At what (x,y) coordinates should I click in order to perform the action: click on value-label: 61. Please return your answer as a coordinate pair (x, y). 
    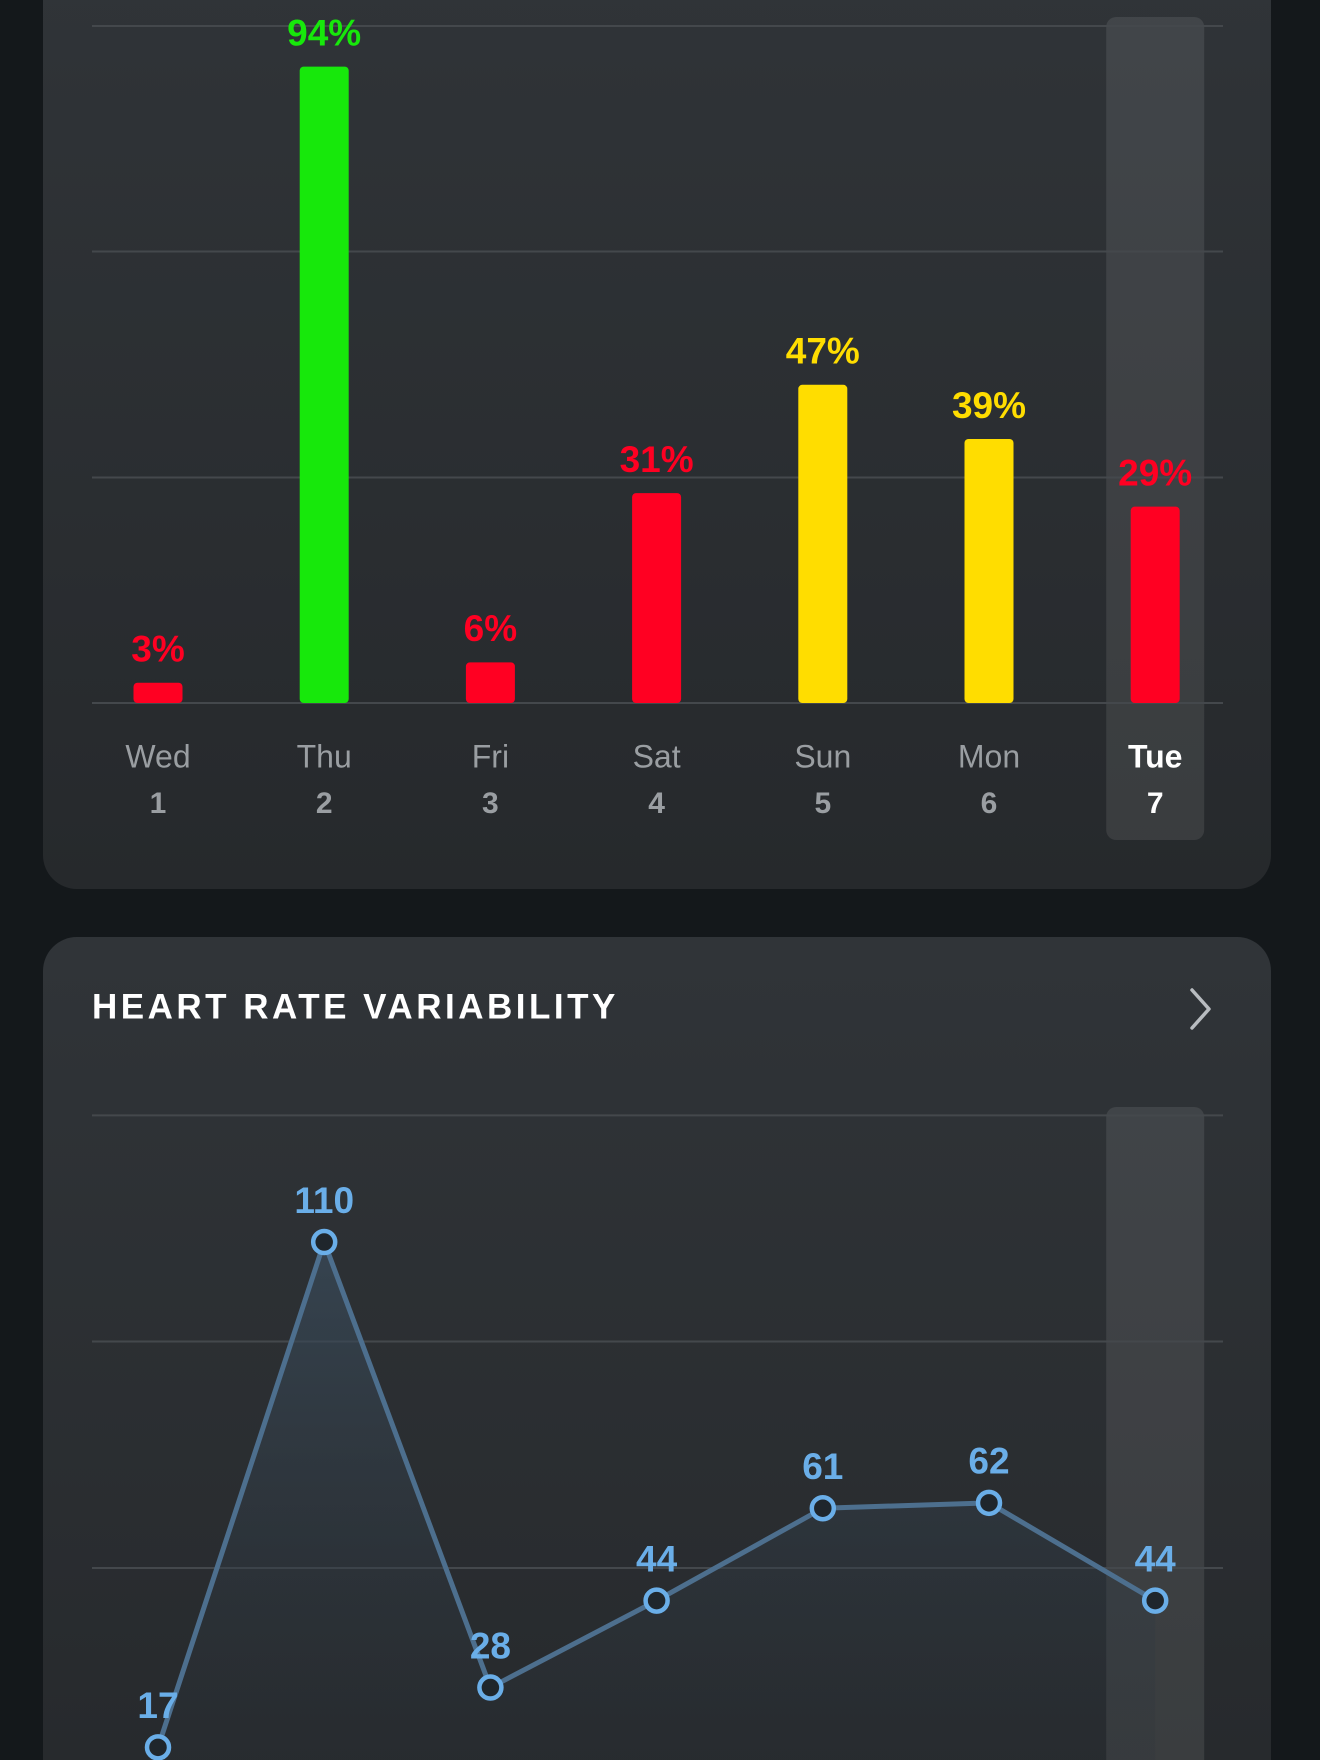
    Looking at the image, I should click on (822, 1466).